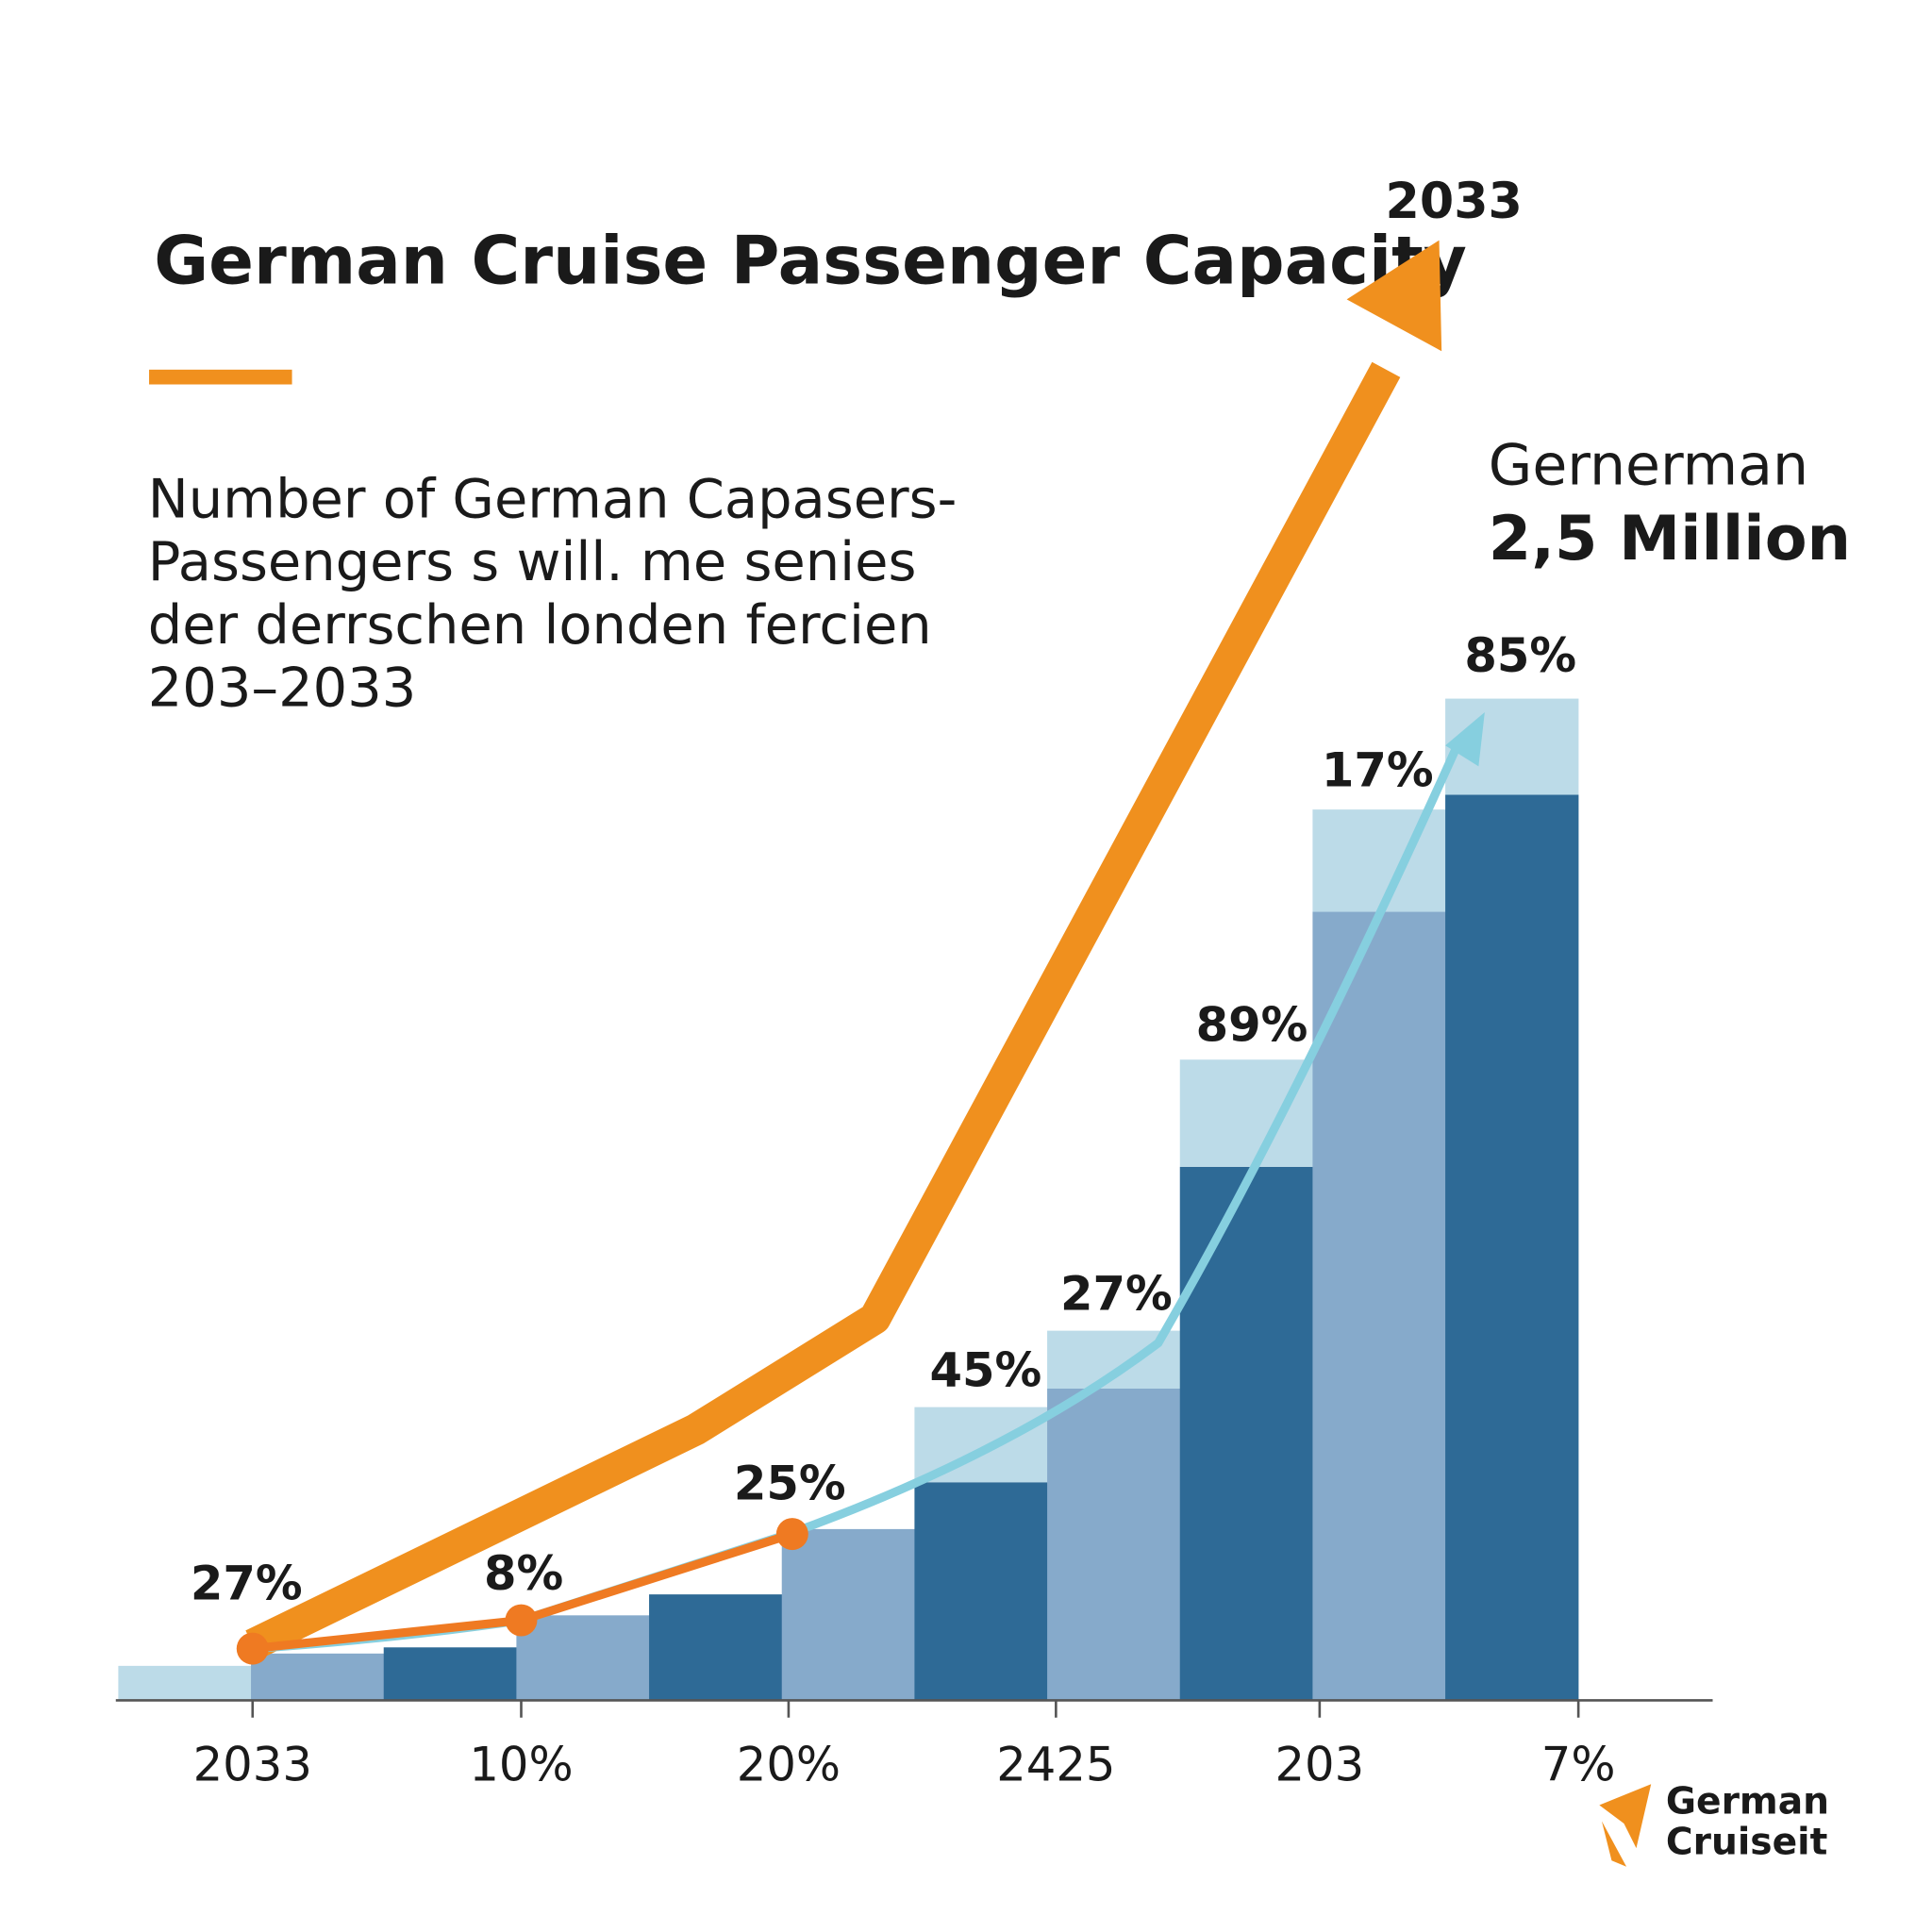 This screenshot has height=1932, width=1932. Describe the element at coordinates (986, 1370) in the screenshot. I see `annotation: 45%` at that location.